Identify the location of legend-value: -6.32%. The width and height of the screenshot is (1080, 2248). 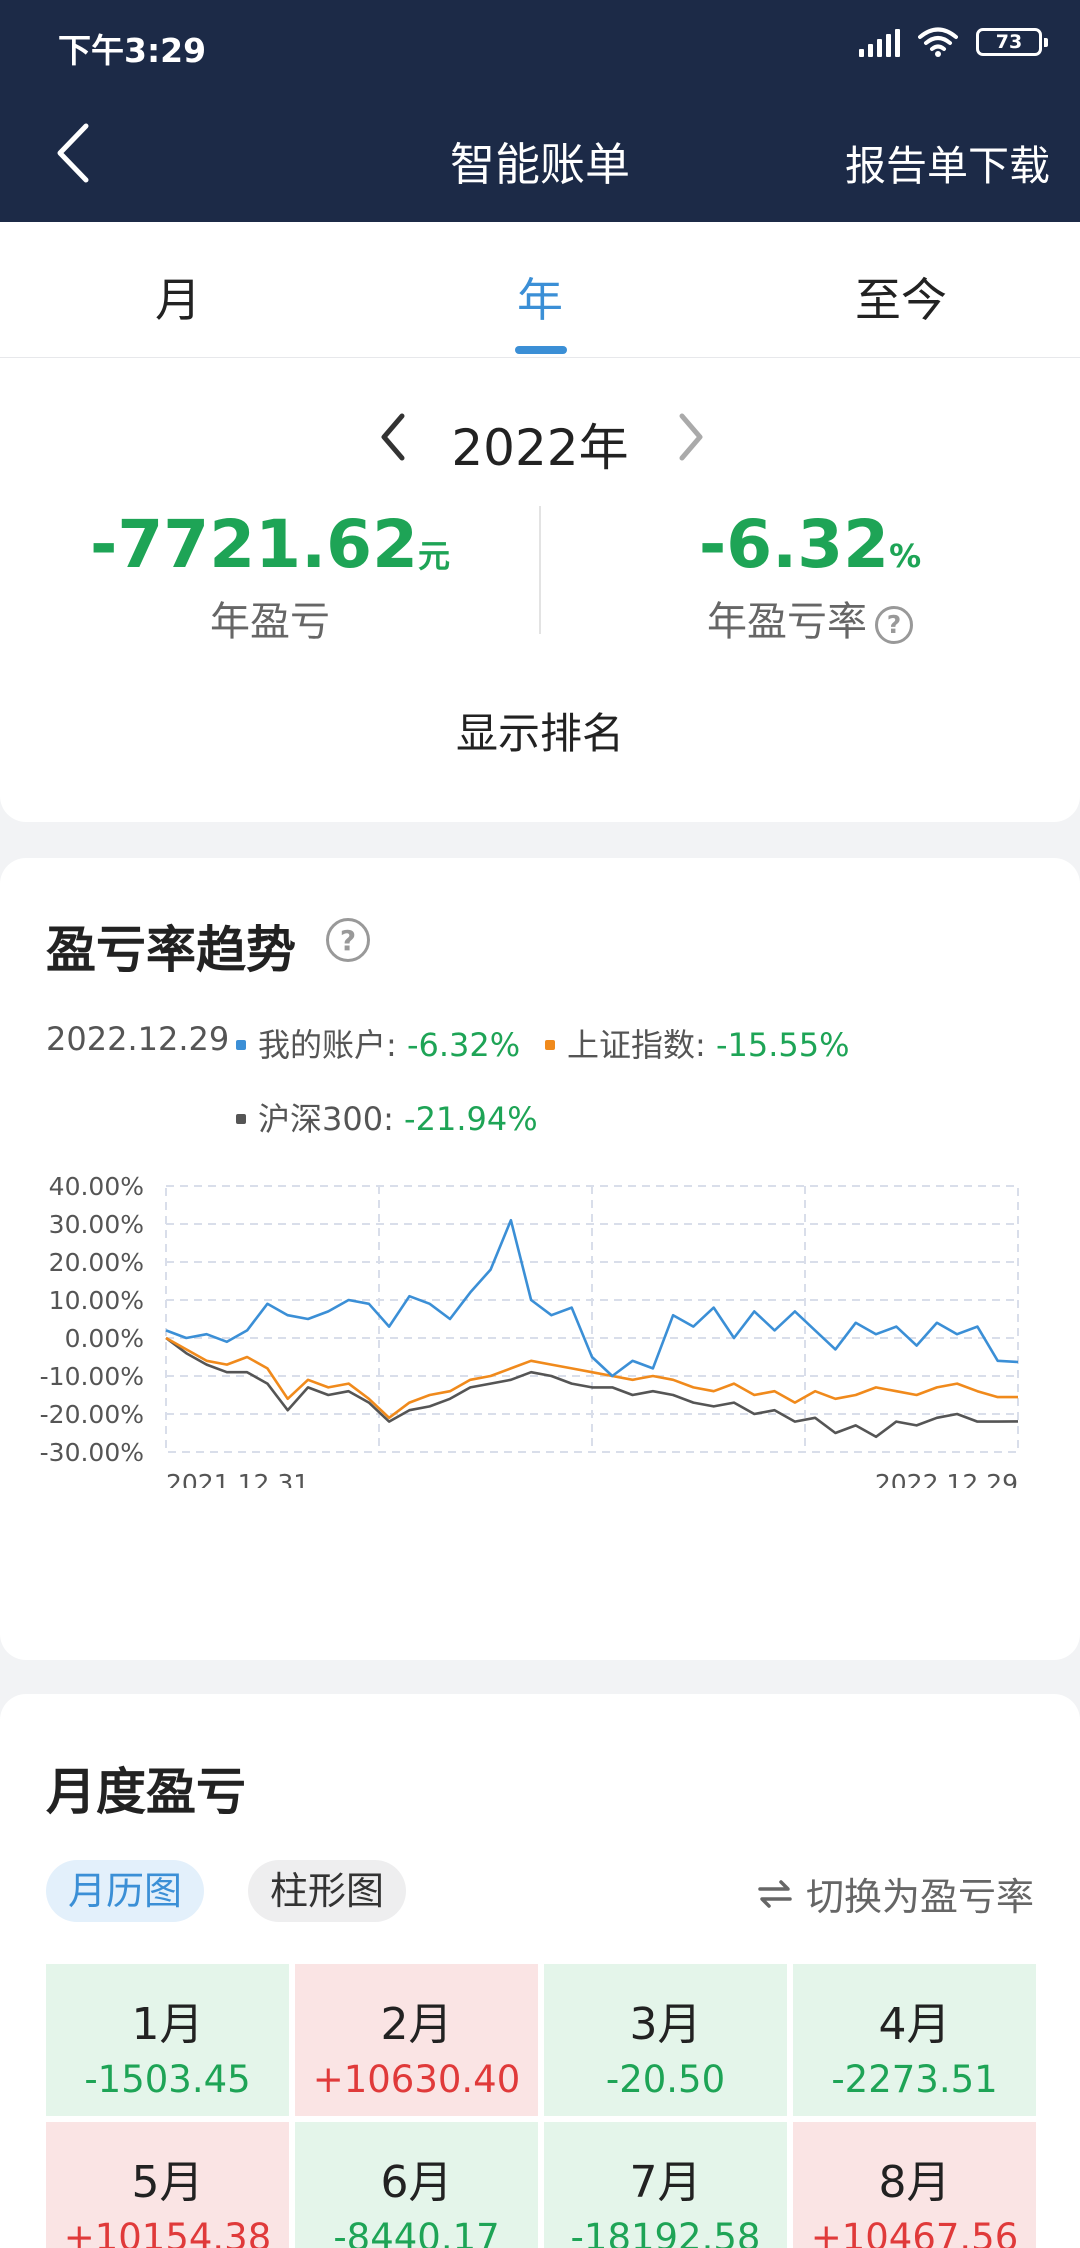
(463, 1045).